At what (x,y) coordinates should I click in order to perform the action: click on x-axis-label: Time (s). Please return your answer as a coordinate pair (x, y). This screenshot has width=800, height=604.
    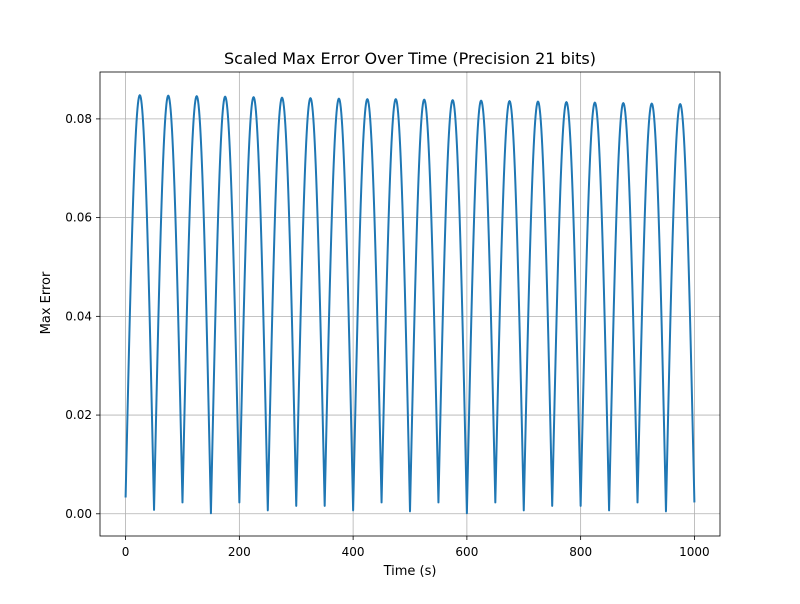
    Looking at the image, I should click on (410, 571).